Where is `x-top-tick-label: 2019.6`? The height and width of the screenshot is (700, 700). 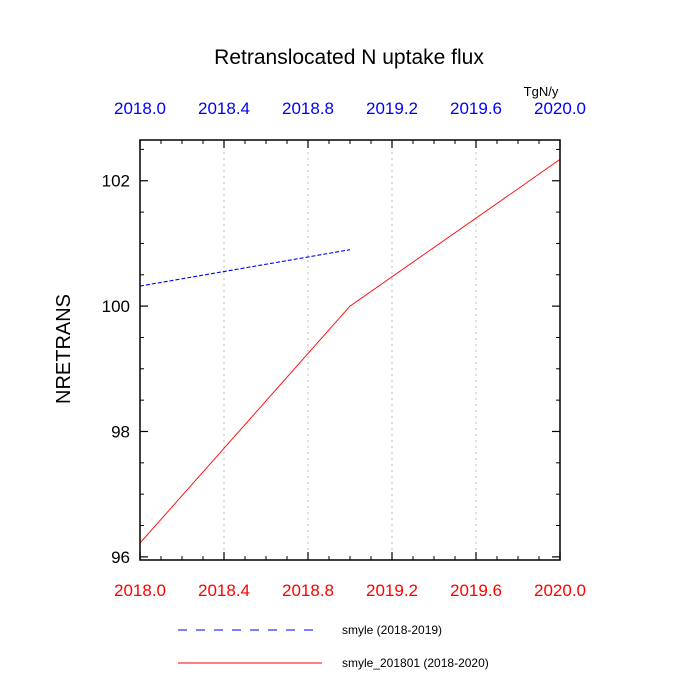
x-top-tick-label: 2019.6 is located at coordinates (476, 108).